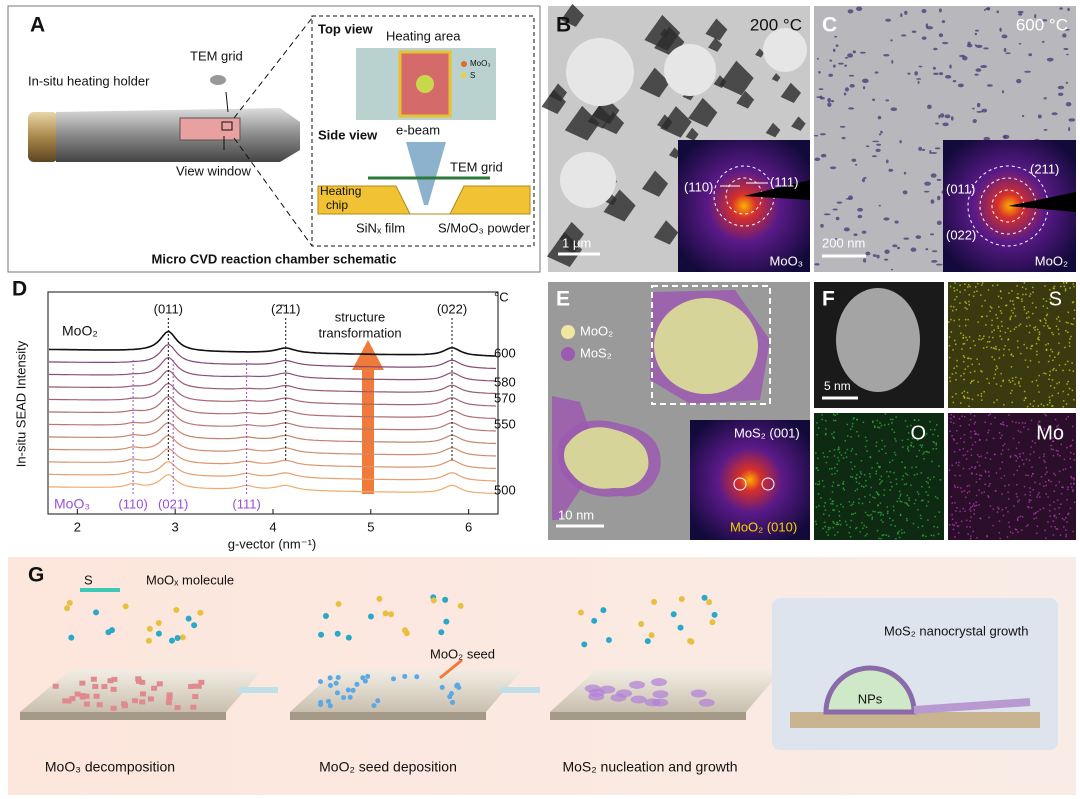 The width and height of the screenshot is (1080, 799). Describe the element at coordinates (1051, 260) in the screenshot. I see `phase: MoO₂` at that location.